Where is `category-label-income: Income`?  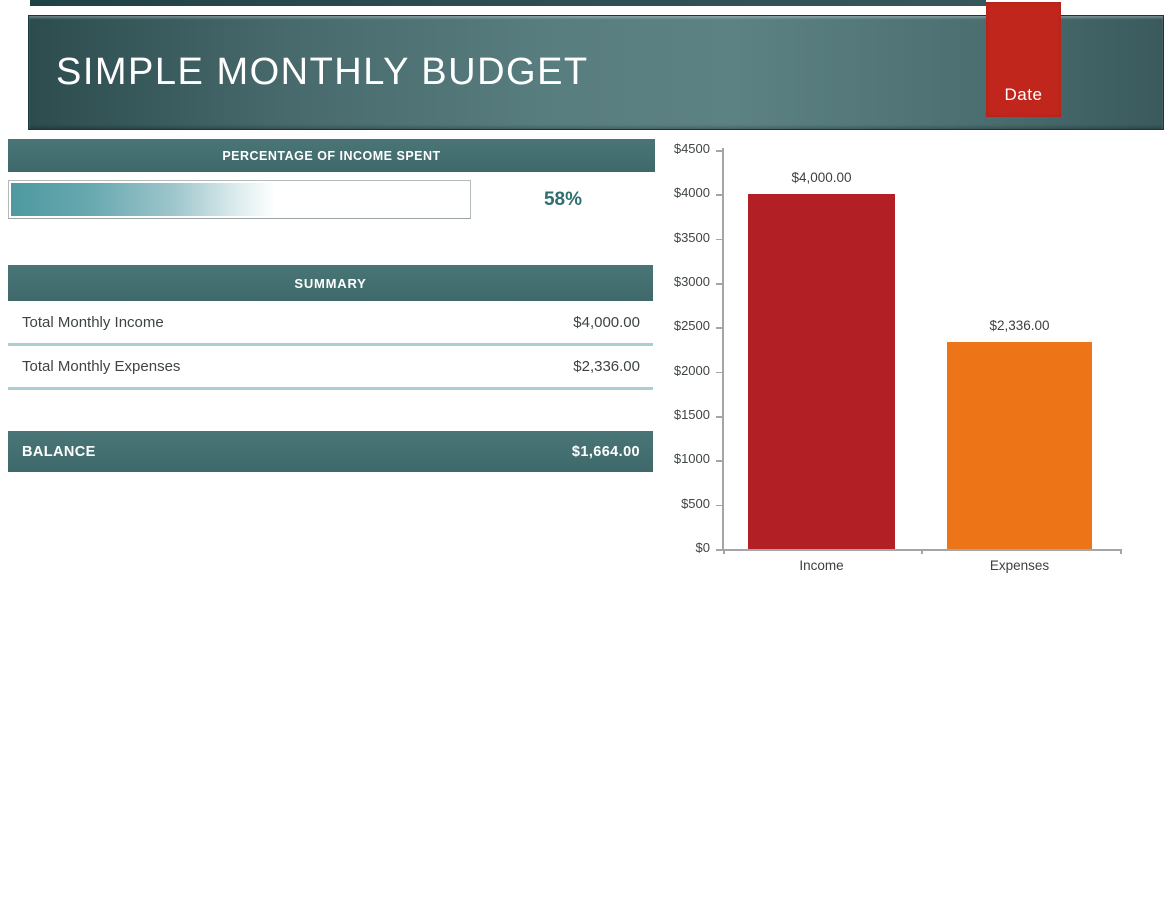 category-label-income: Income is located at coordinates (821, 565).